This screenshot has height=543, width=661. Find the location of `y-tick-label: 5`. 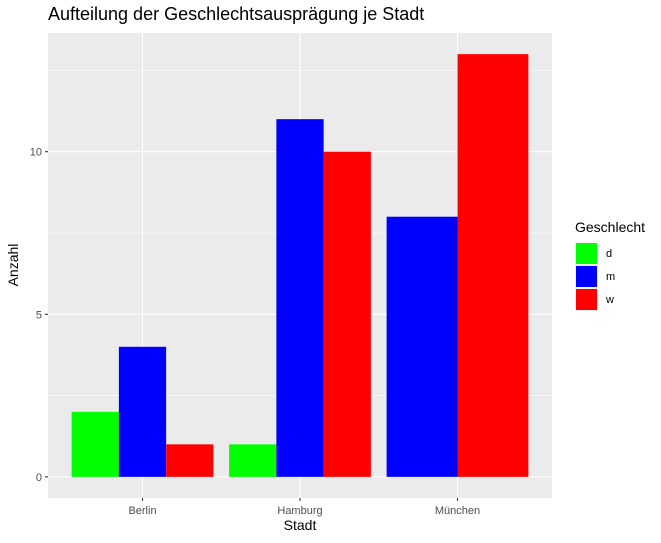

y-tick-label: 5 is located at coordinates (39, 315).